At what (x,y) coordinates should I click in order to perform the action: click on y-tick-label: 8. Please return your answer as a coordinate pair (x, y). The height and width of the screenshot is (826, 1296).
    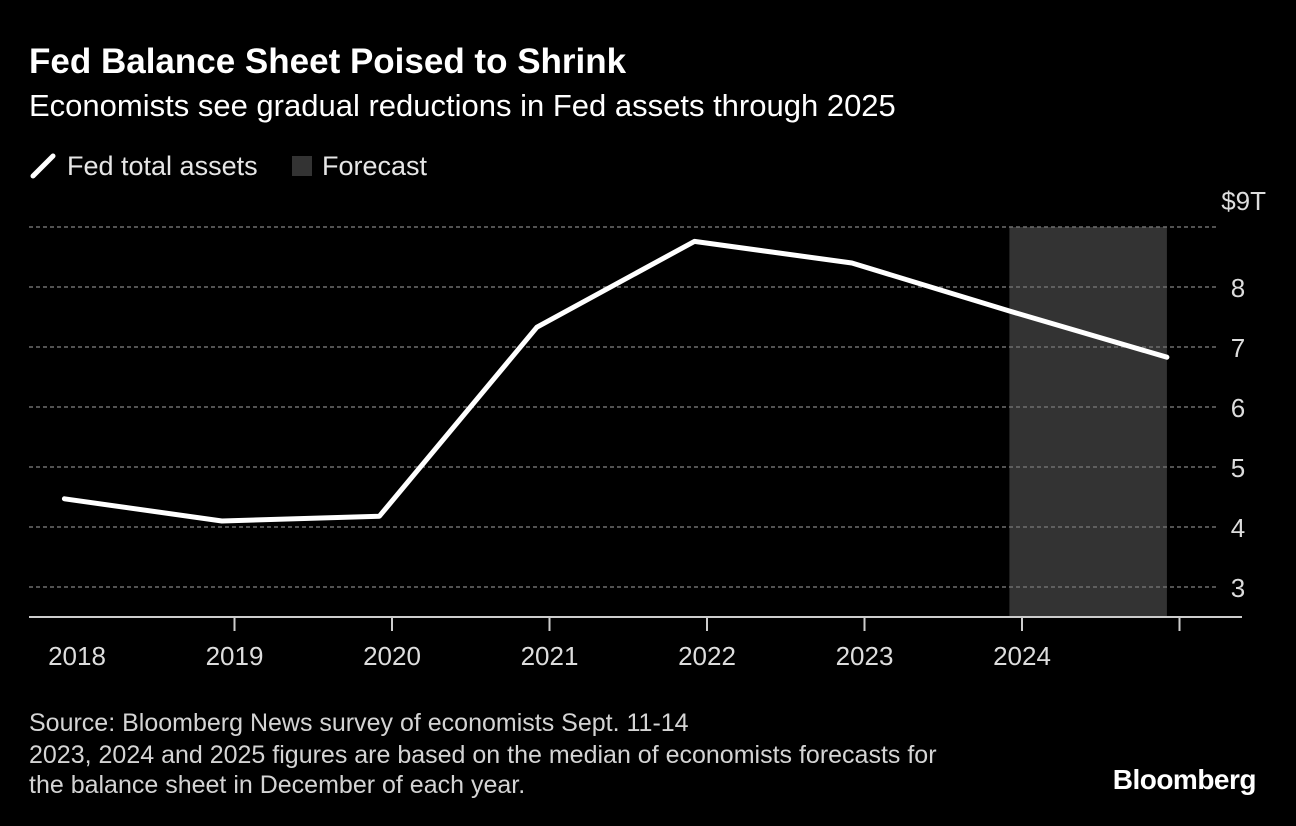
    Looking at the image, I should click on (1238, 288).